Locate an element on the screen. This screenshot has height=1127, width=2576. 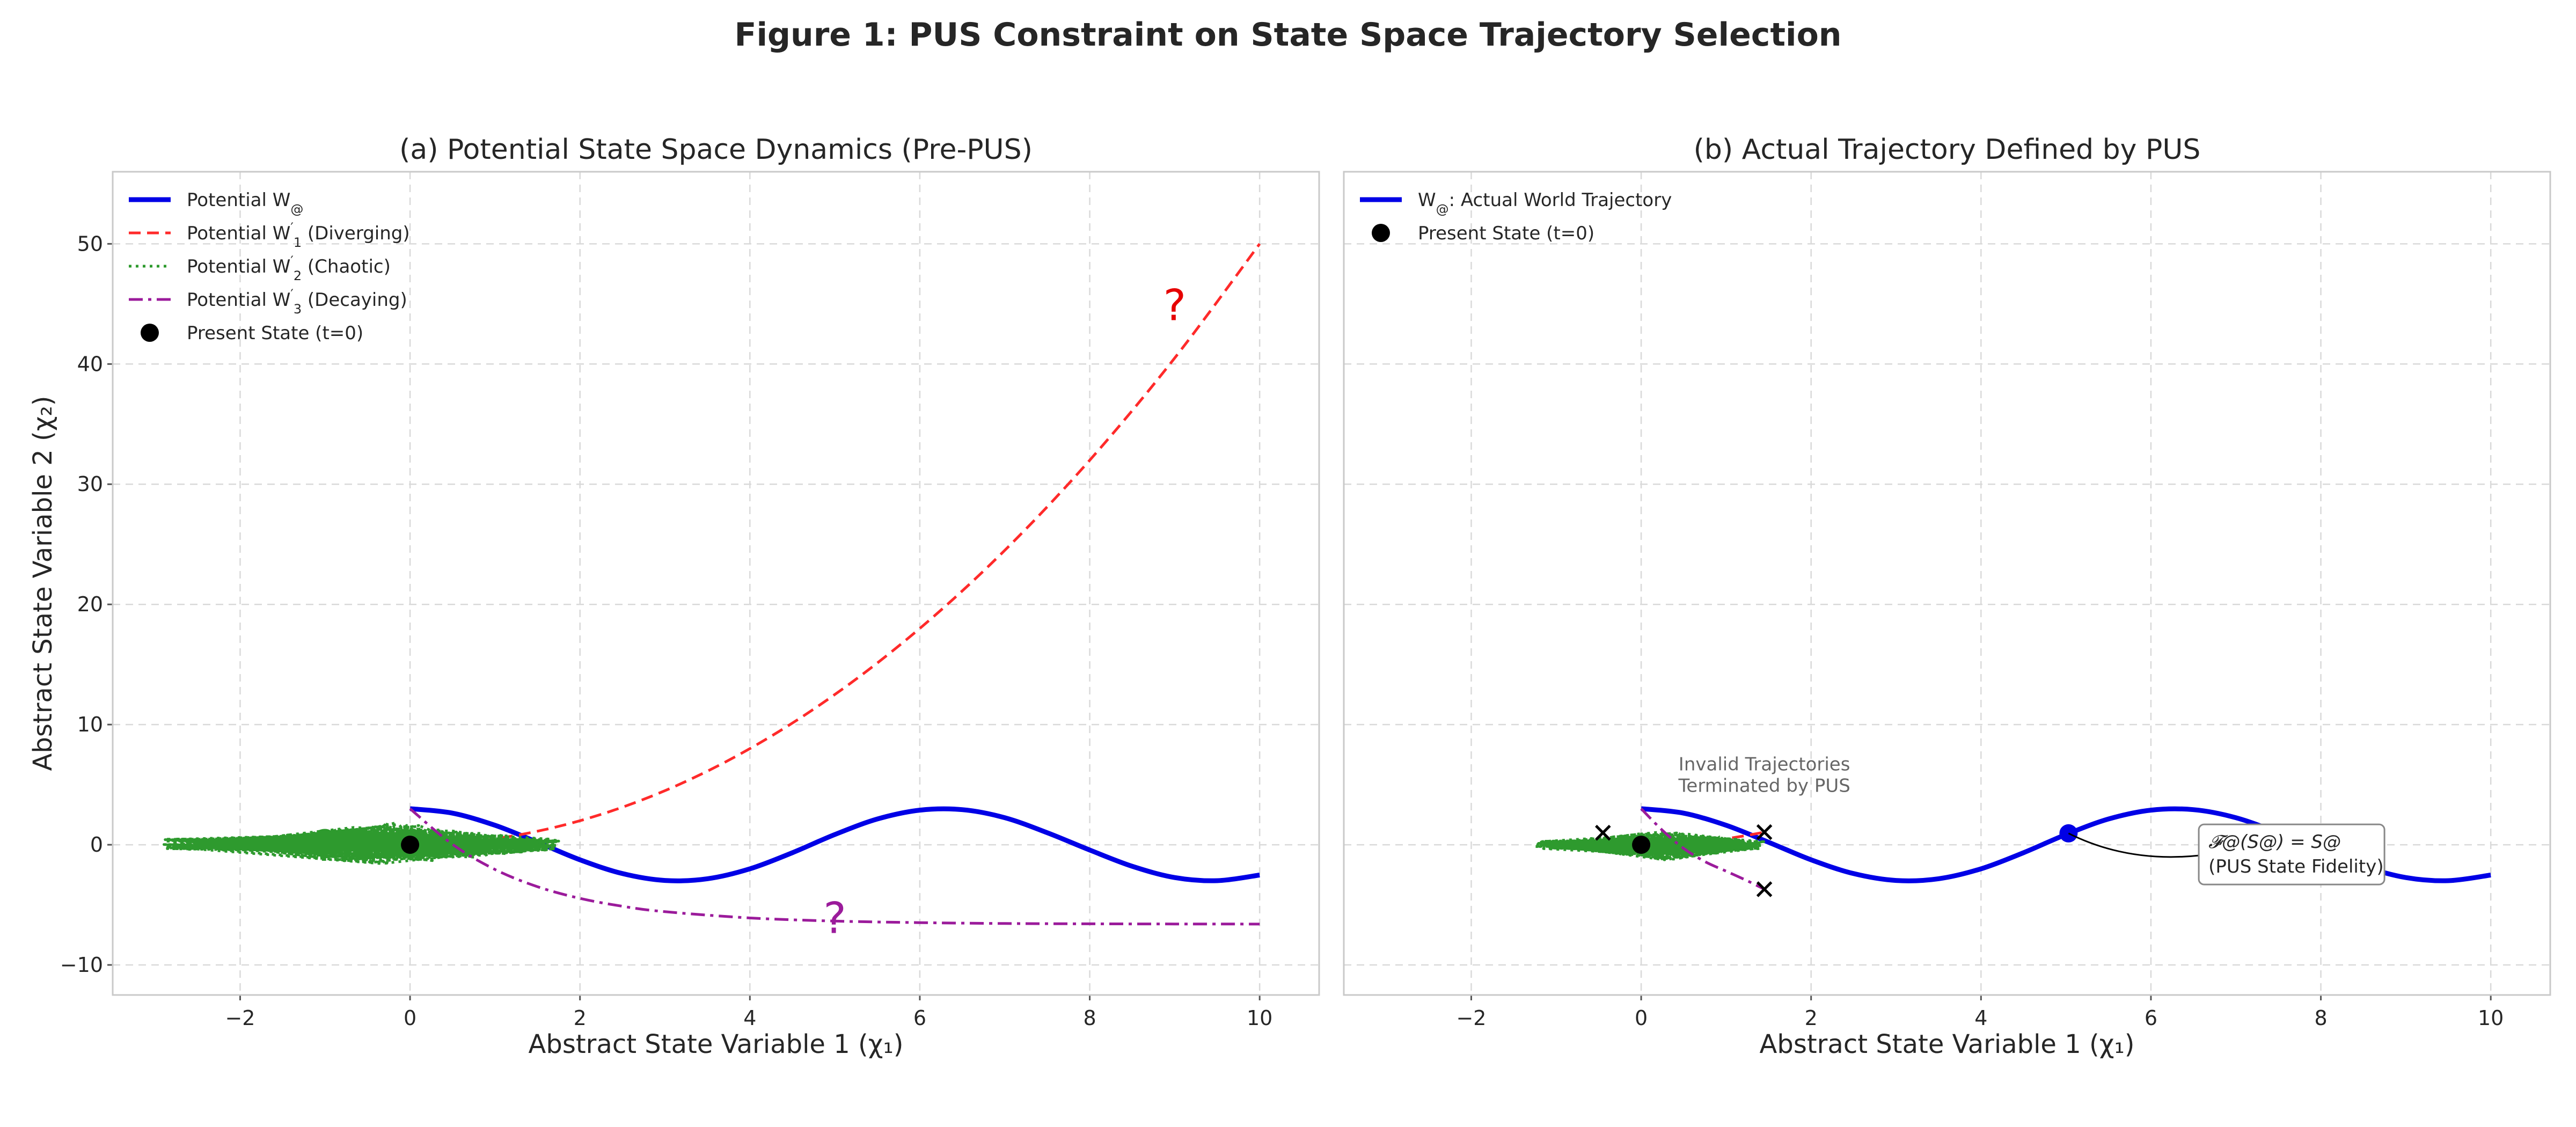
panel-a-xtick-label: −2 is located at coordinates (240, 1018).